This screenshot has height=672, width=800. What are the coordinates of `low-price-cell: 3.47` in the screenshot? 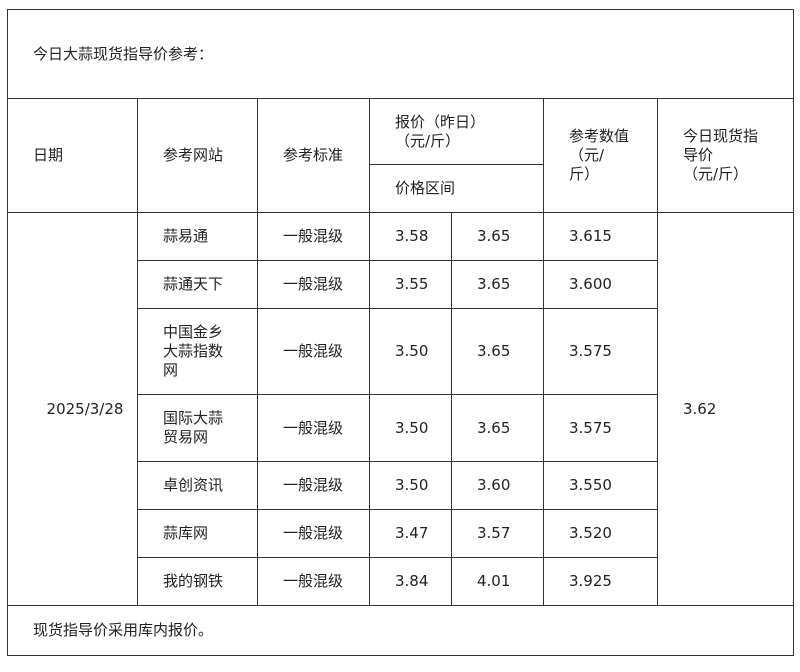 It's located at (410, 533).